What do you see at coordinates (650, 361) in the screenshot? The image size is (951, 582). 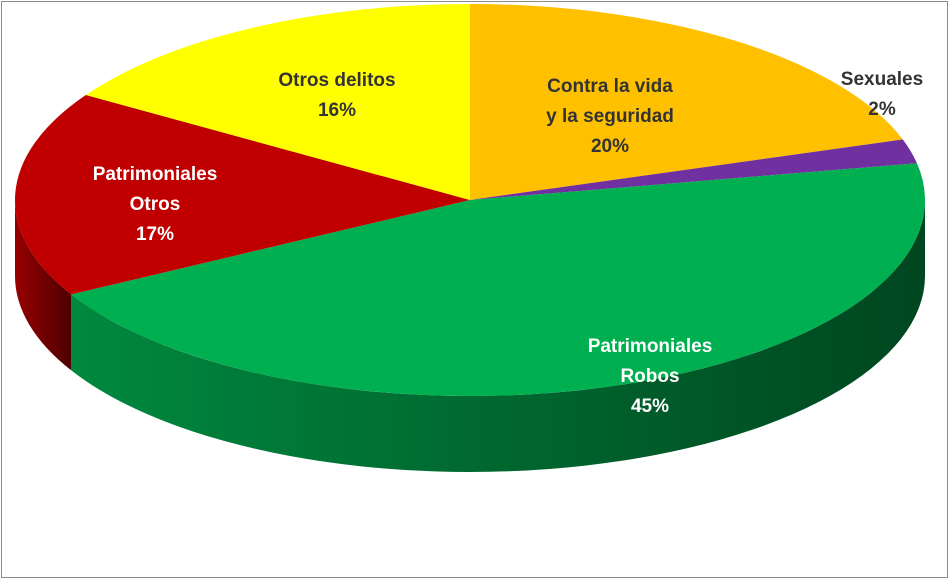 I see `category-label: Patrimoniales Robos` at bounding box center [650, 361].